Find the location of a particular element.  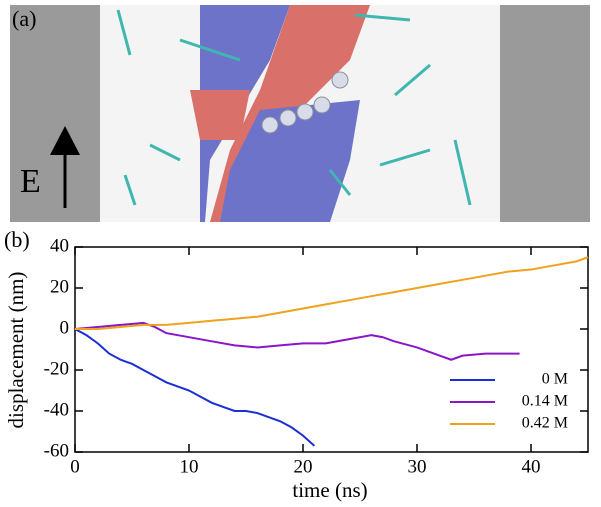

counterion-cluster is located at coordinates (305, 102).